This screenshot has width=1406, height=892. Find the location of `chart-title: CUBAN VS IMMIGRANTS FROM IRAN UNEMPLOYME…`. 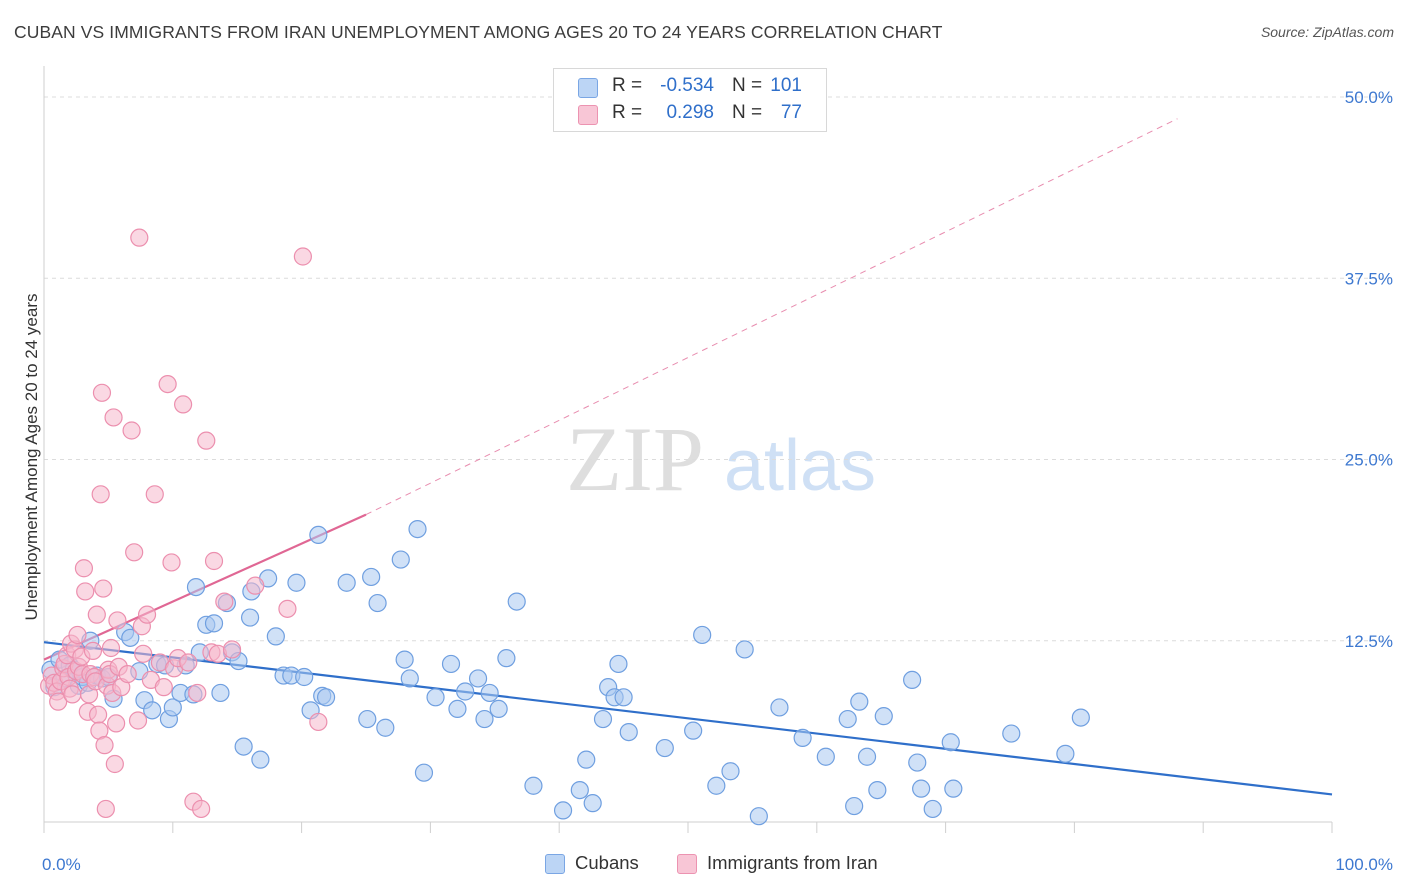

chart-title: CUBAN VS IMMIGRANTS FROM IRAN UNEMPLOYME… is located at coordinates (478, 32).